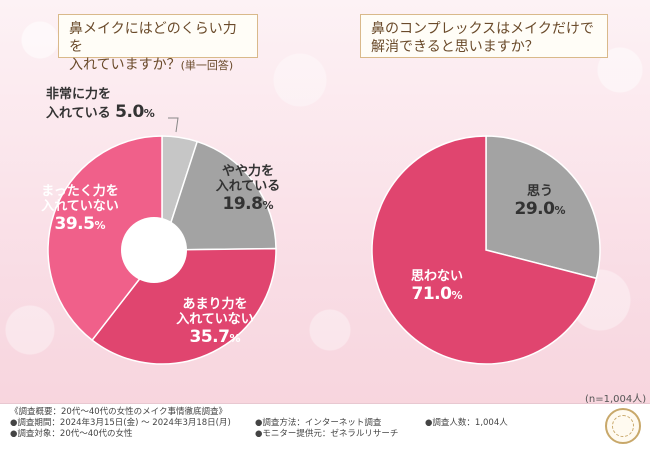 The image size is (650, 451). Describe the element at coordinates (154, 250) in the screenshot. I see `chart1-center-hole` at that location.